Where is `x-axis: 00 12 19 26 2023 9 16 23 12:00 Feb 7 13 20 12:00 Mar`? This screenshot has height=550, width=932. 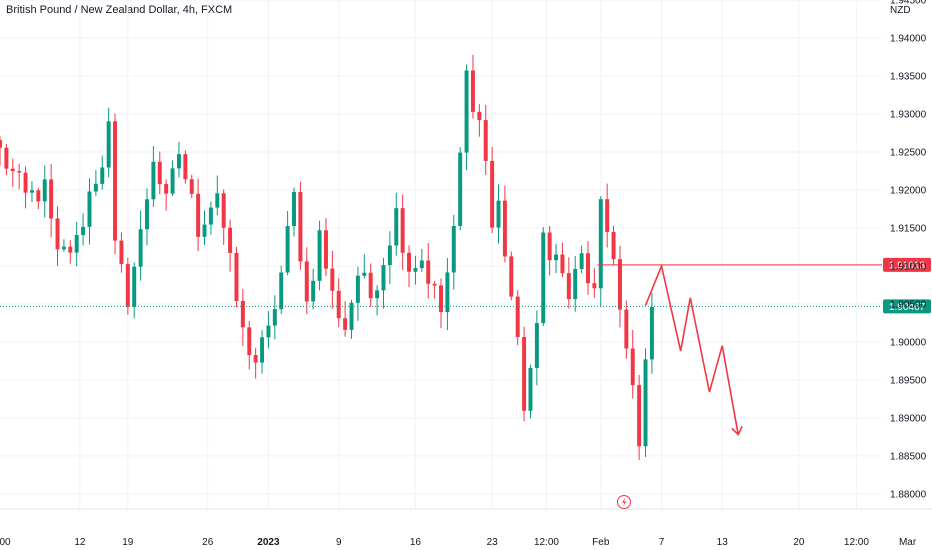
x-axis: 00 12 19 26 2023 9 16 23 12:00 Feb 7 13 20 12:00 Mar is located at coordinates (458, 542).